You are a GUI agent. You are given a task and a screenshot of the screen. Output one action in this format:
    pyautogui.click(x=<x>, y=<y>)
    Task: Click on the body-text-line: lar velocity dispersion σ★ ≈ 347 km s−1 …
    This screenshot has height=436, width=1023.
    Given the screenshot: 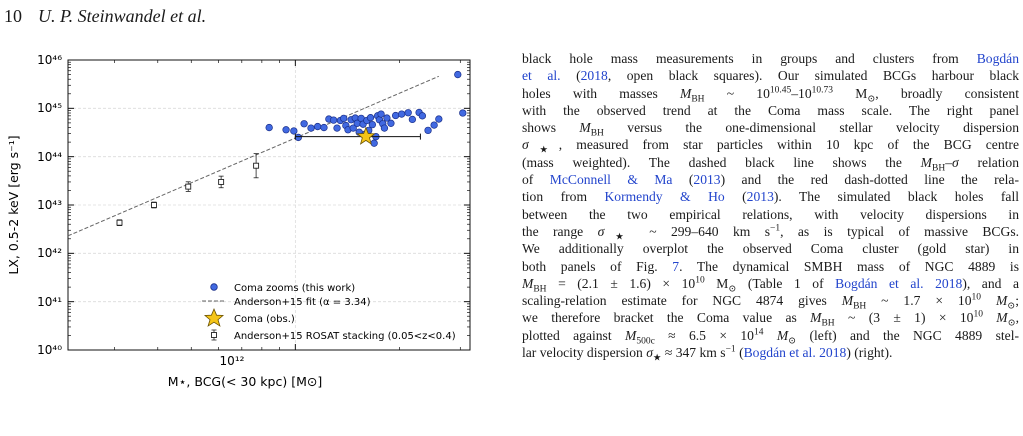 What is the action you would take?
    pyautogui.click(x=770, y=354)
    